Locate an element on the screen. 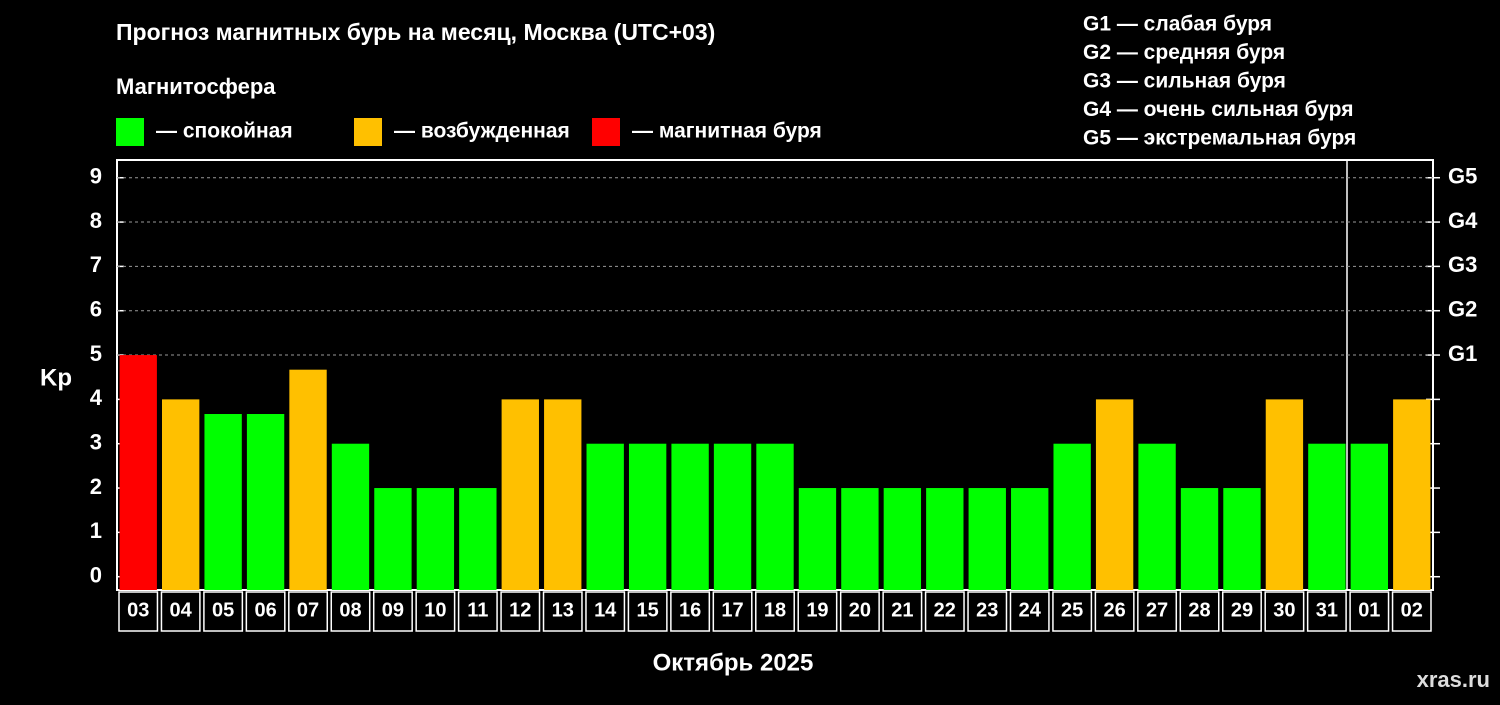 This screenshot has height=705, width=1500. y-tick-label: 1 is located at coordinates (96, 530).